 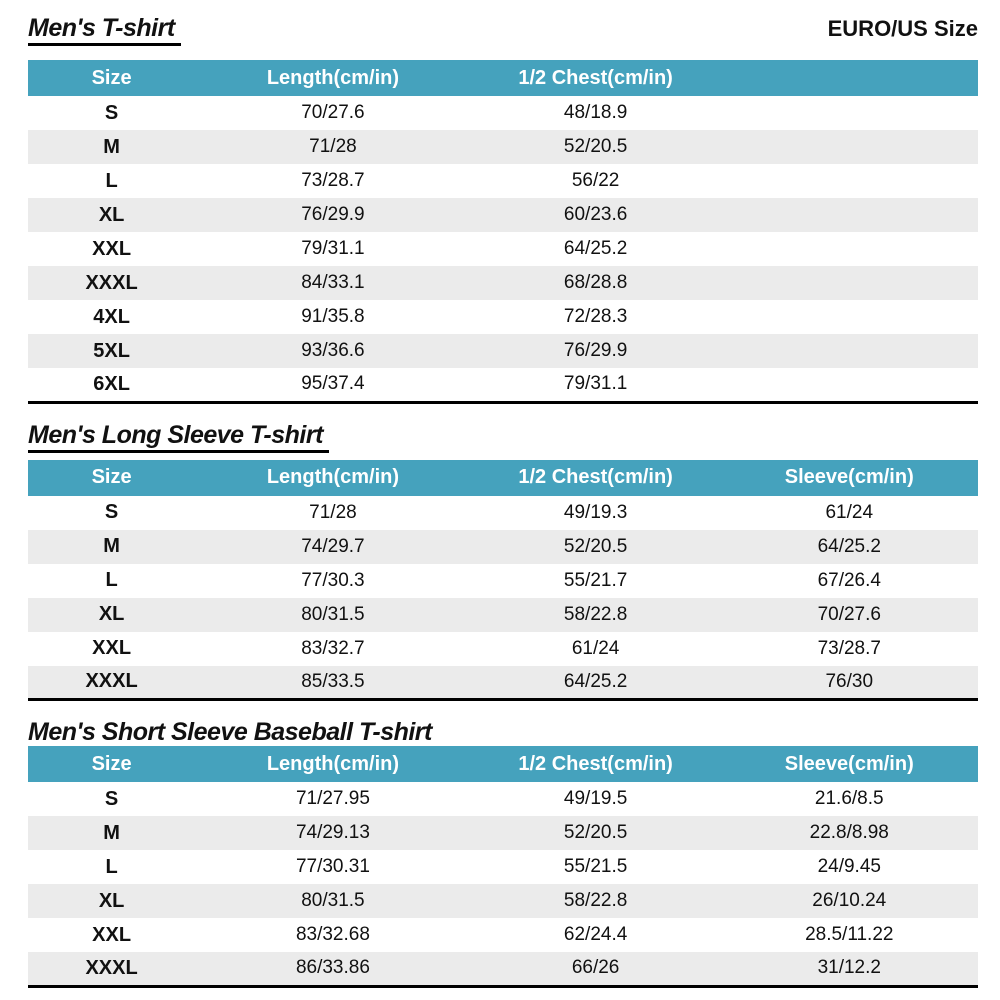 What do you see at coordinates (503, 147) in the screenshot?
I see `table-row: M 71/28 52/20.5` at bounding box center [503, 147].